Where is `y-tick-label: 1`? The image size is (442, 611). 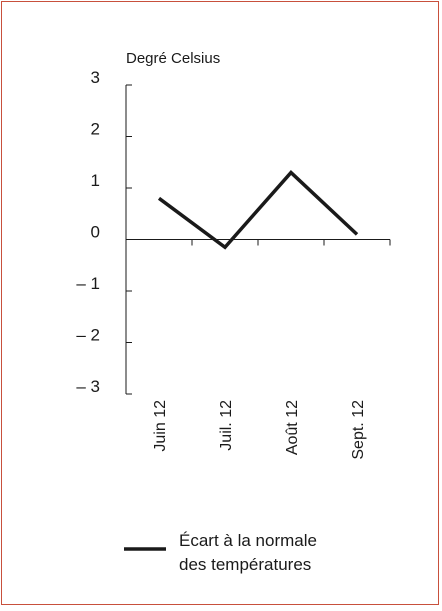 y-tick-label: 1 is located at coordinates (95, 180).